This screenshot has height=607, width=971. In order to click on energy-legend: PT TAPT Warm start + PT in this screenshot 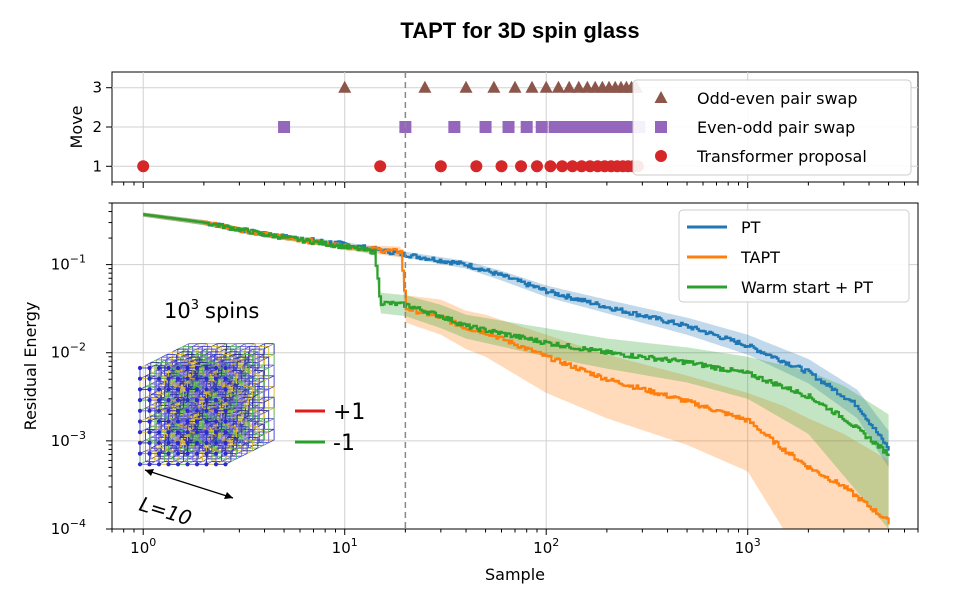, I will do `click(794, 256)`.